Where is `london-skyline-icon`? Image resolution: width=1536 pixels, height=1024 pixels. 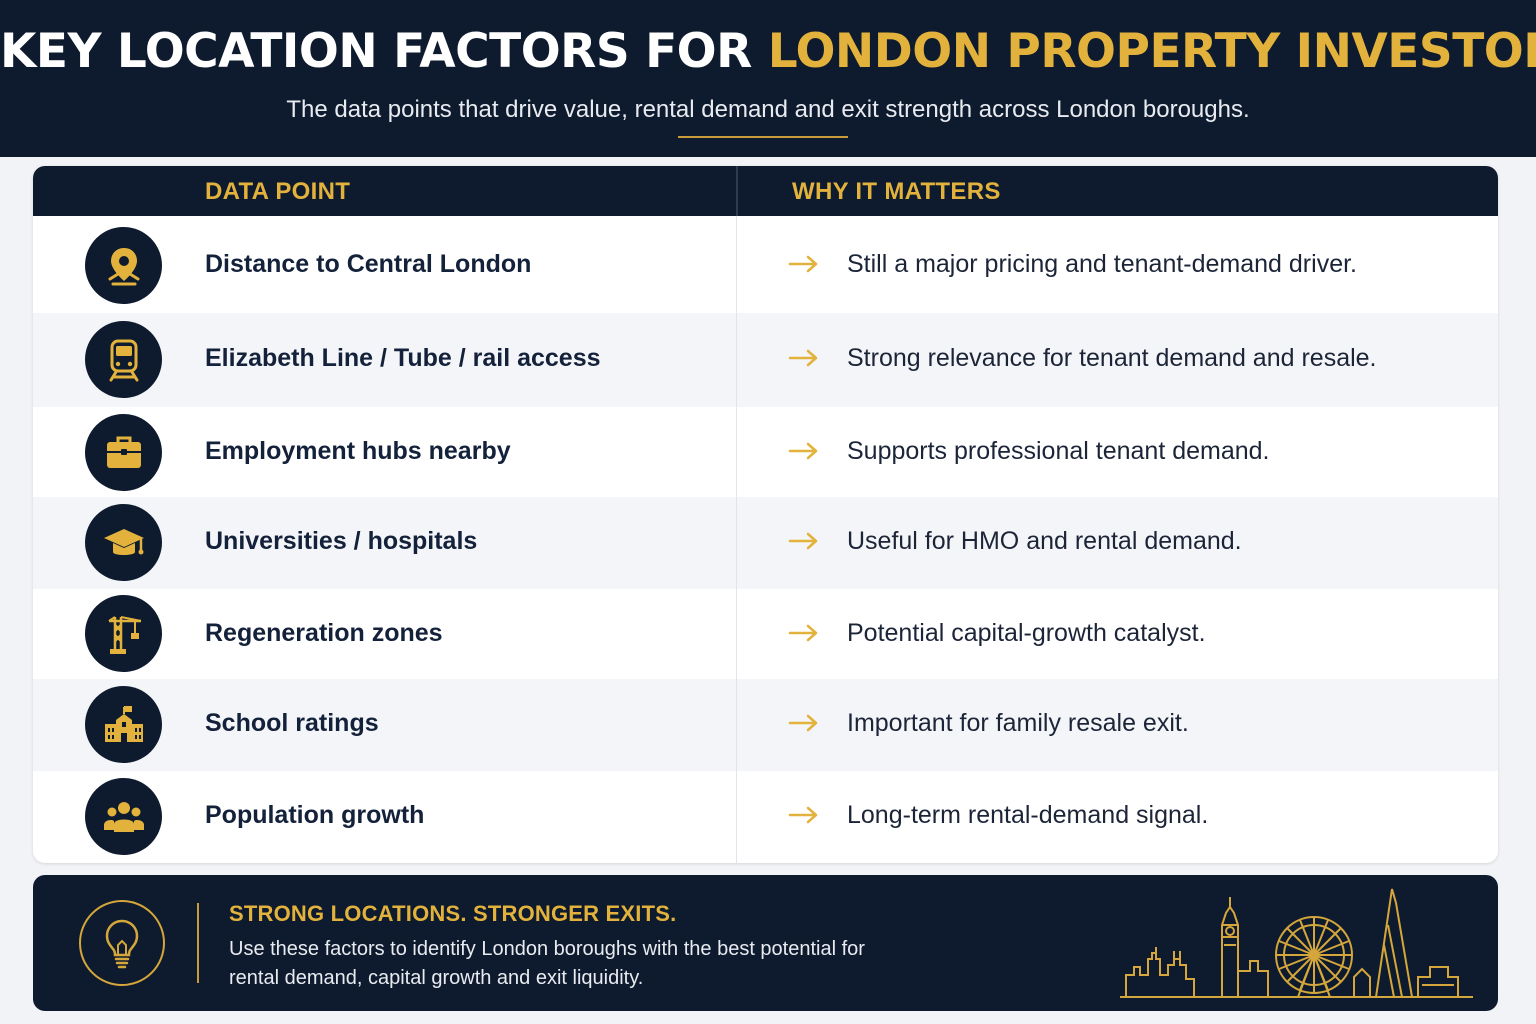 london-skyline-icon is located at coordinates (1296, 943).